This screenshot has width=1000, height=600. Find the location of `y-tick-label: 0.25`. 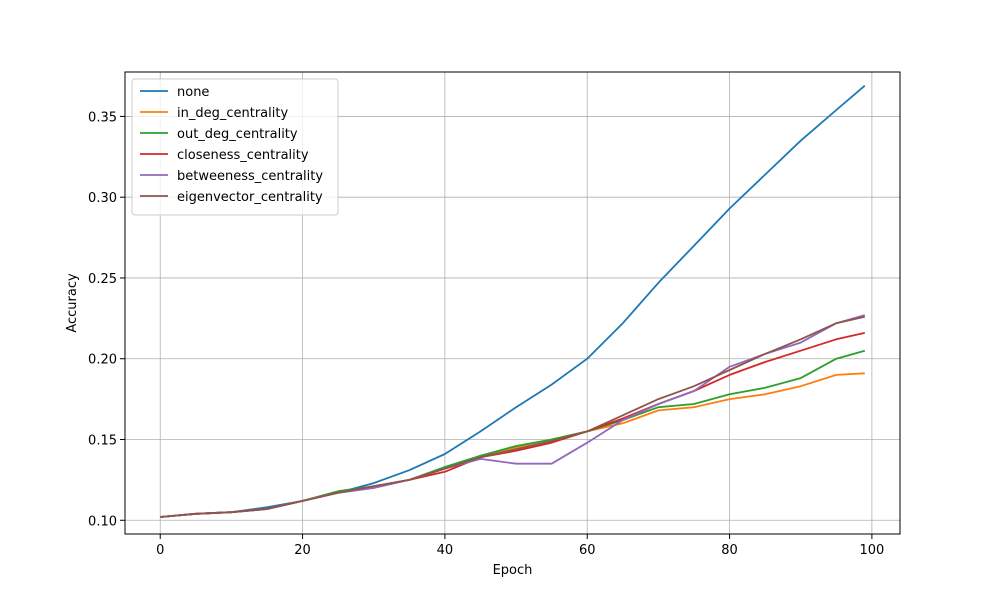

y-tick-label: 0.25 is located at coordinates (102, 279).